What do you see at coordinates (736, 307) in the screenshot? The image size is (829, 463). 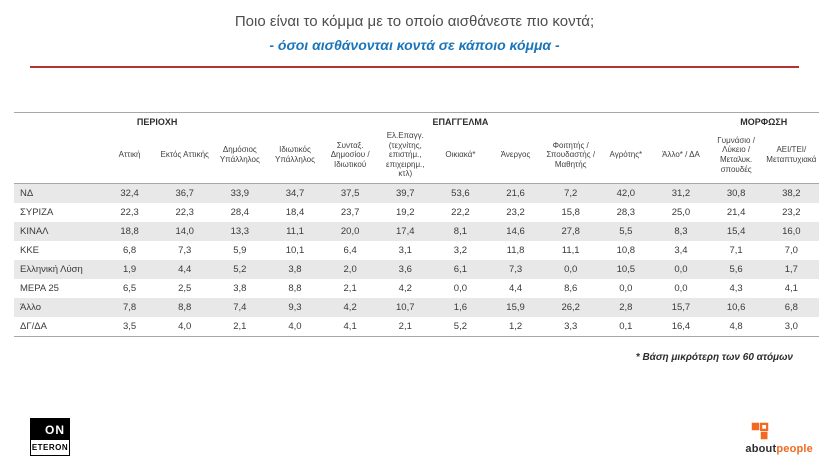 I see `value-cell: 10,6` at bounding box center [736, 307].